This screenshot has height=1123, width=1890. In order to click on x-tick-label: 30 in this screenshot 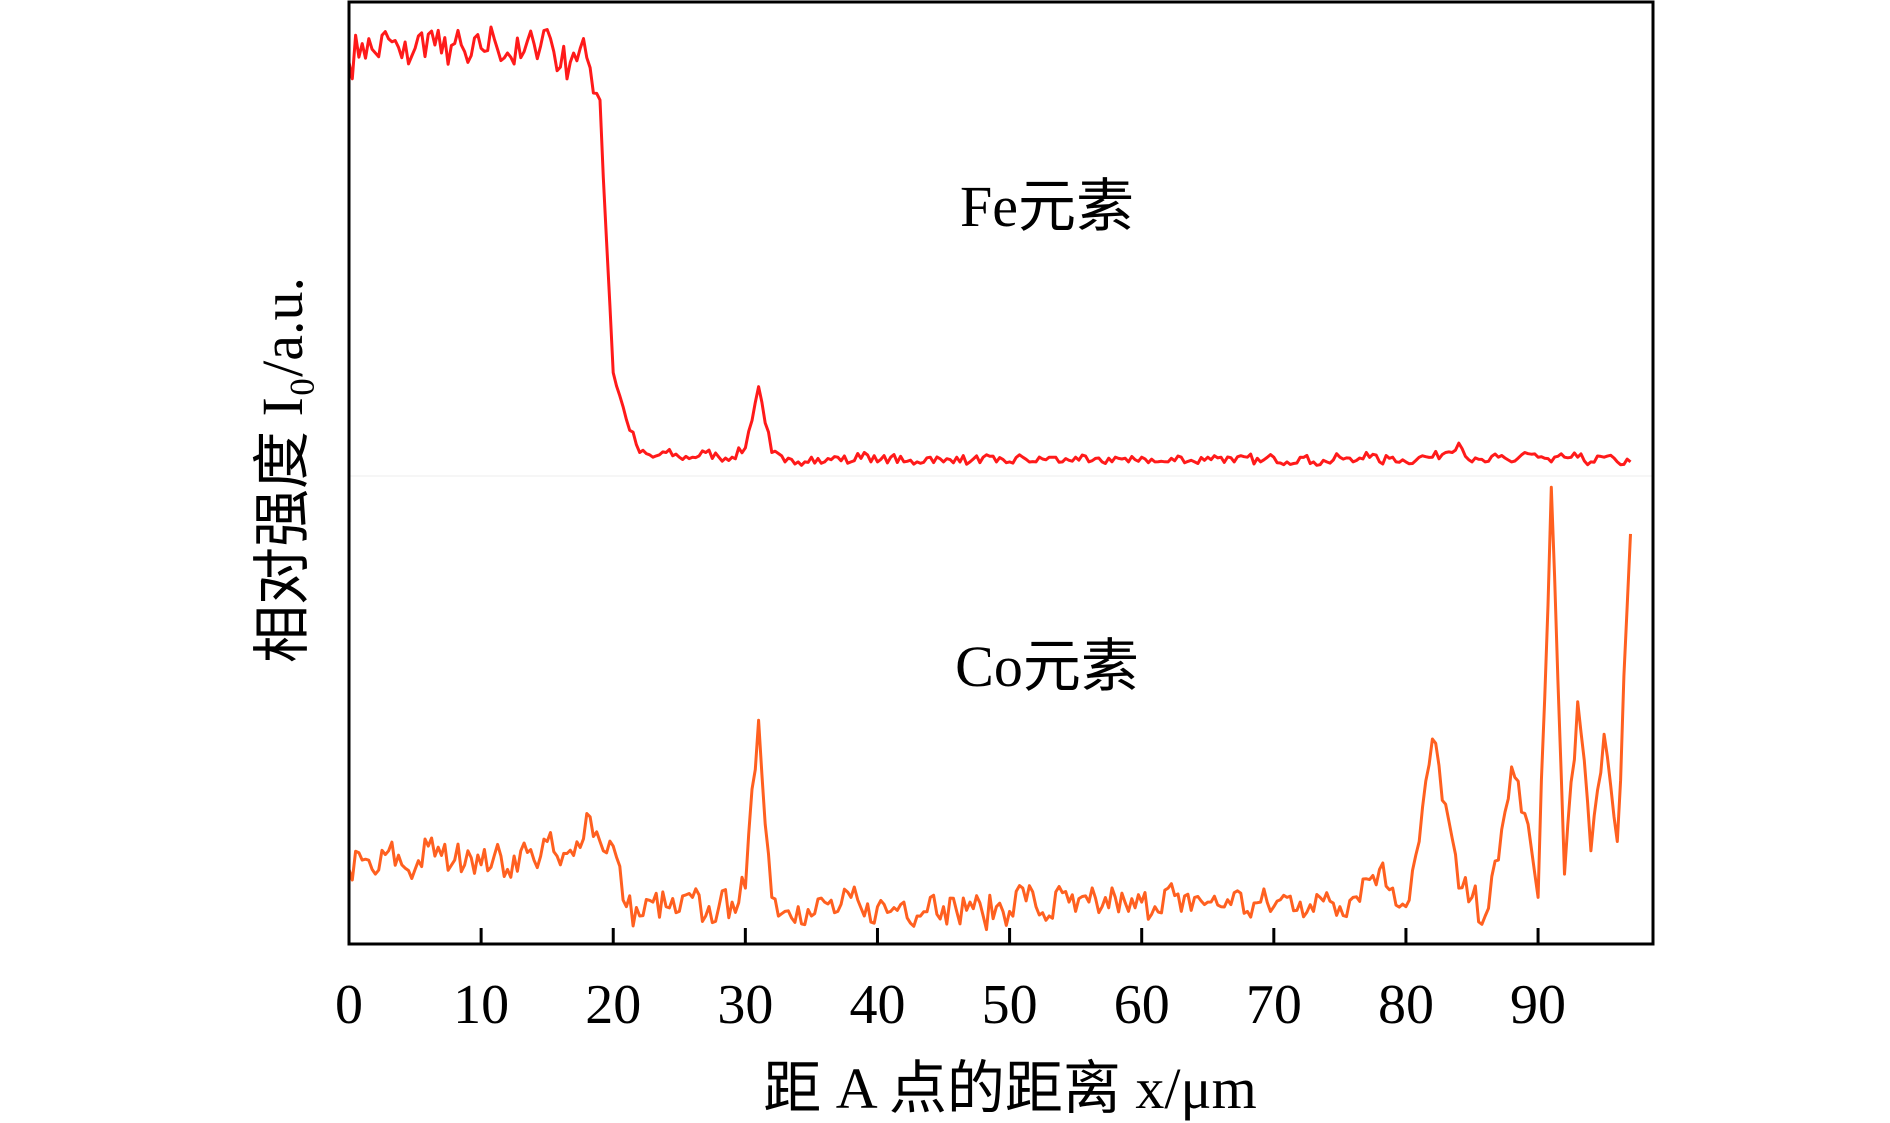, I will do `click(745, 1005)`.